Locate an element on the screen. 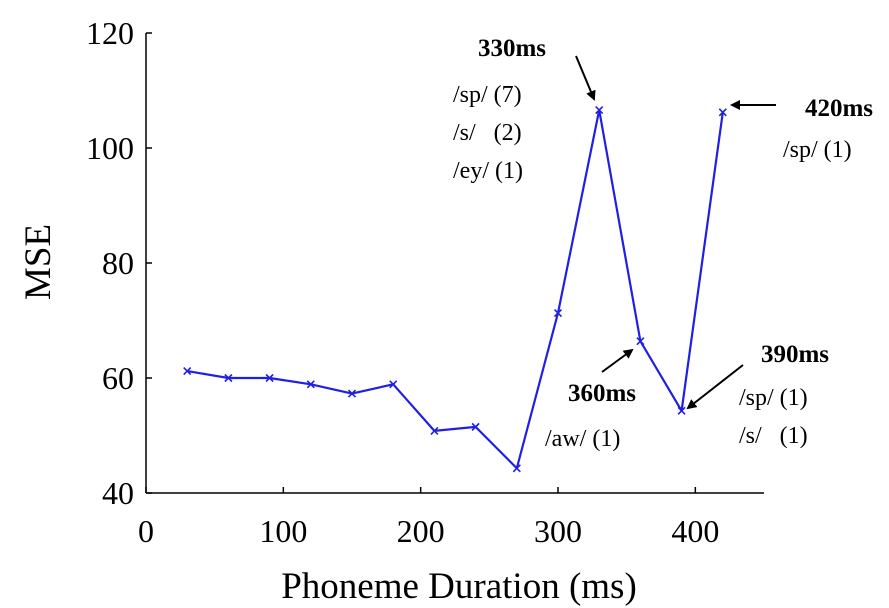  x-tick-label: 400 is located at coordinates (695, 531).